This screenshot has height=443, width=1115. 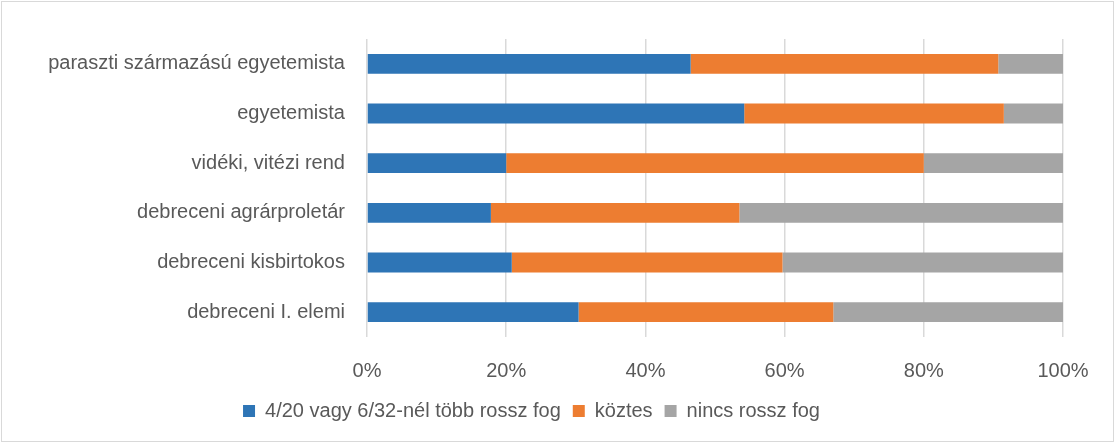 I want to click on y-tick-label: paraszti származású egyetemista, so click(x=197, y=62).